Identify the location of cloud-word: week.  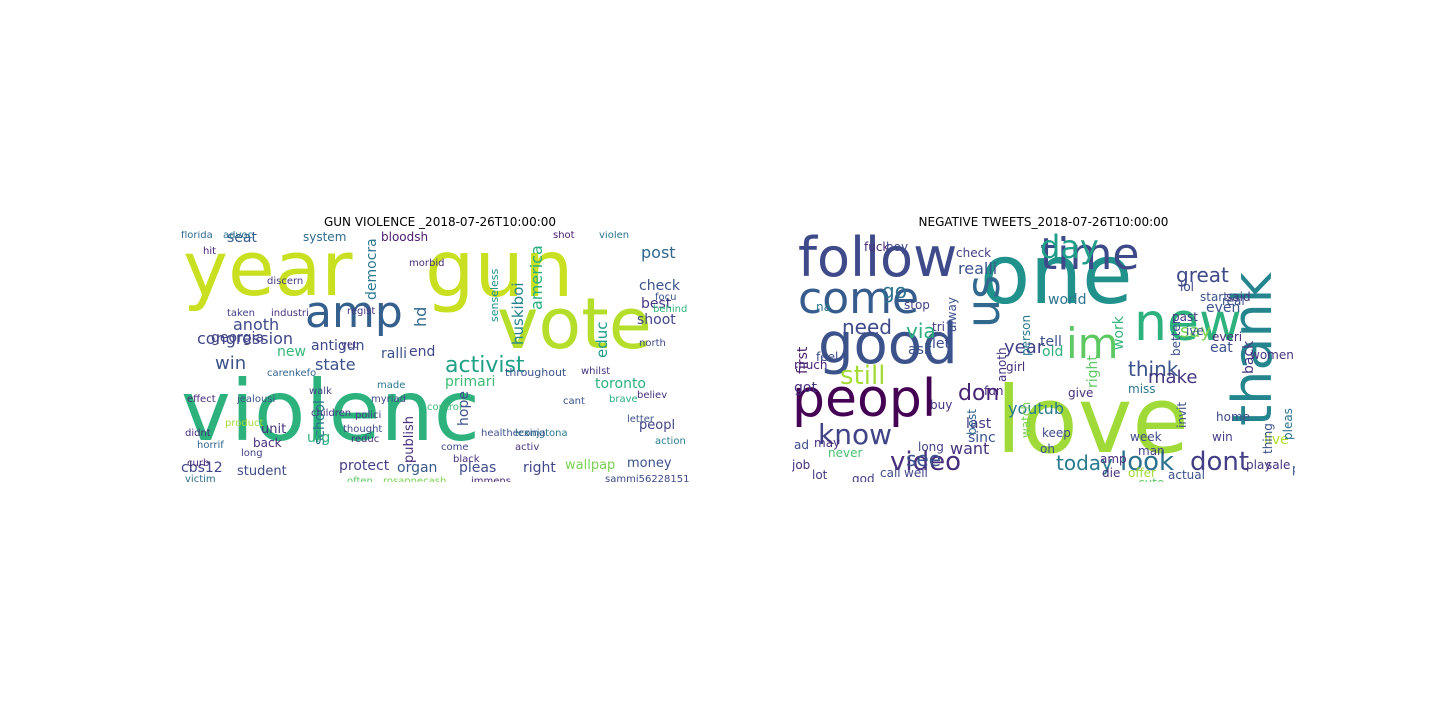
(1146, 437).